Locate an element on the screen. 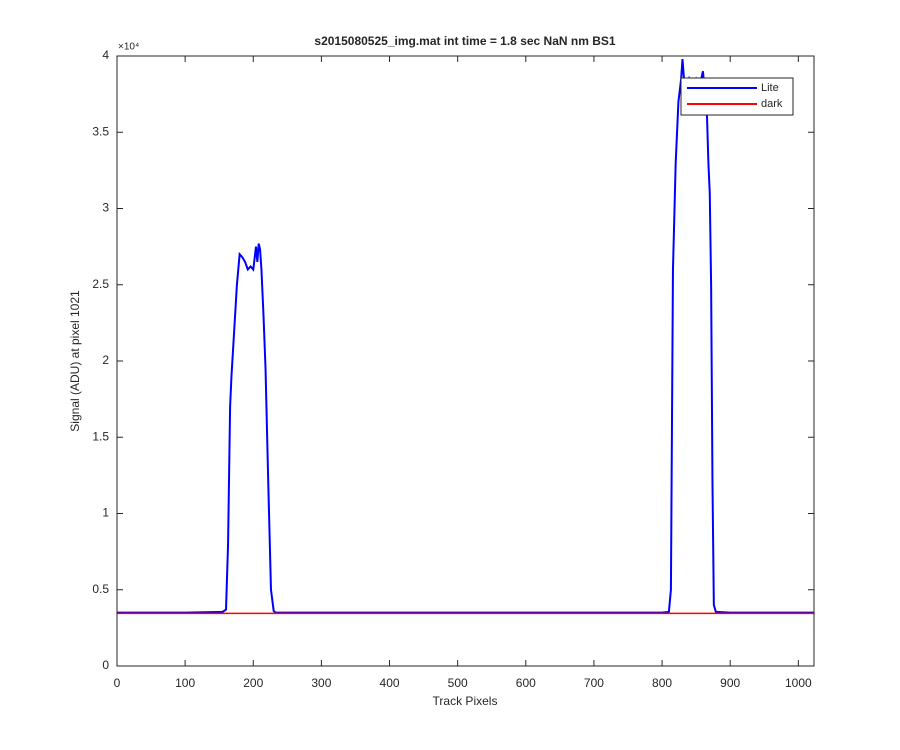 Image resolution: width=900 pixels, height=750 pixels. y-tick-label: 2 is located at coordinates (105, 360).